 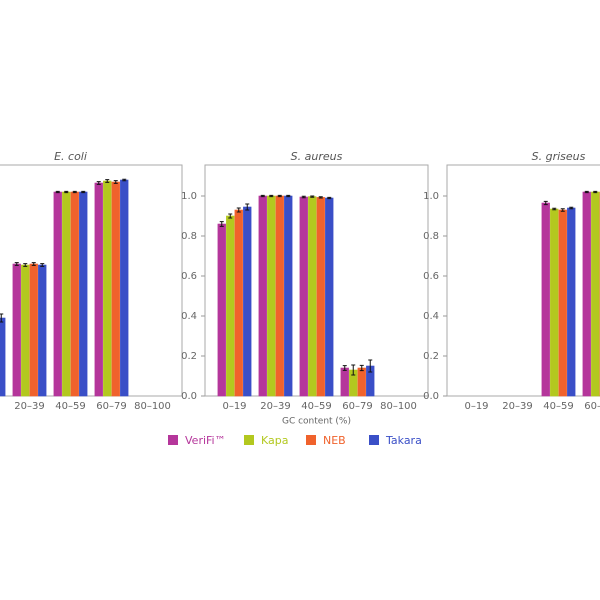 I want to click on panel-title: E. coli, so click(x=70, y=156).